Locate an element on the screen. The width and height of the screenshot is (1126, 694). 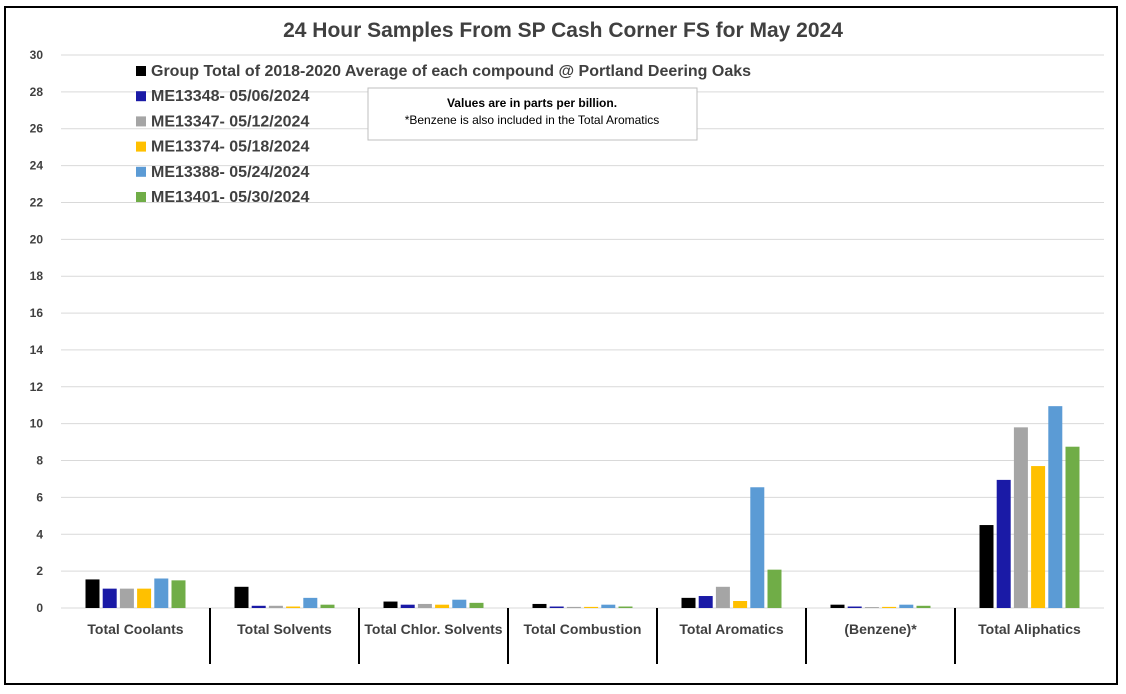
legend-entry: ME13388- 05/24/2024 is located at coordinates (230, 172).